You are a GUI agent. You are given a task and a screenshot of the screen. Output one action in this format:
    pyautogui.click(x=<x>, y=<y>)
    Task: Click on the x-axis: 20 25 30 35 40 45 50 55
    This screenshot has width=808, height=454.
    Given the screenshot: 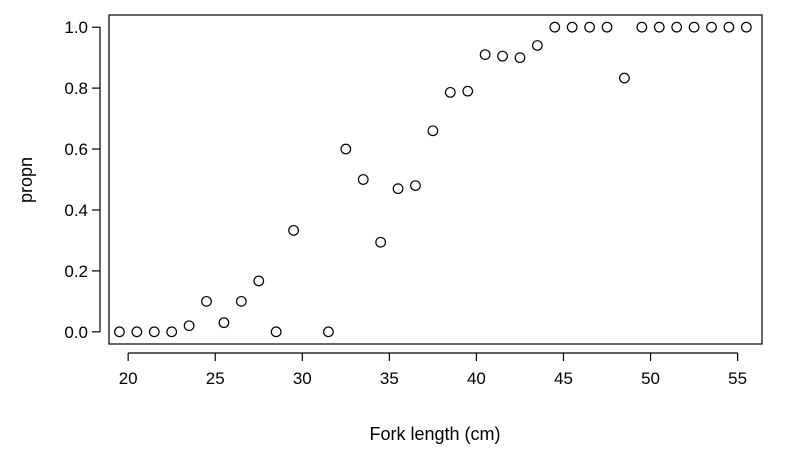 What is the action you would take?
    pyautogui.click(x=433, y=370)
    